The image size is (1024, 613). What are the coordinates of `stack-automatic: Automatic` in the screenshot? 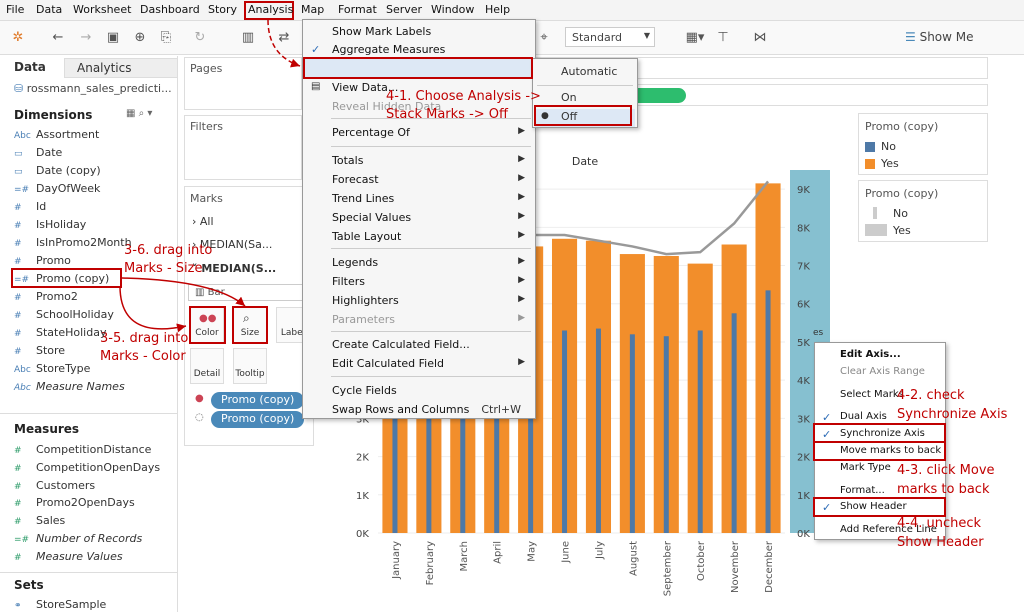 It's located at (589, 71).